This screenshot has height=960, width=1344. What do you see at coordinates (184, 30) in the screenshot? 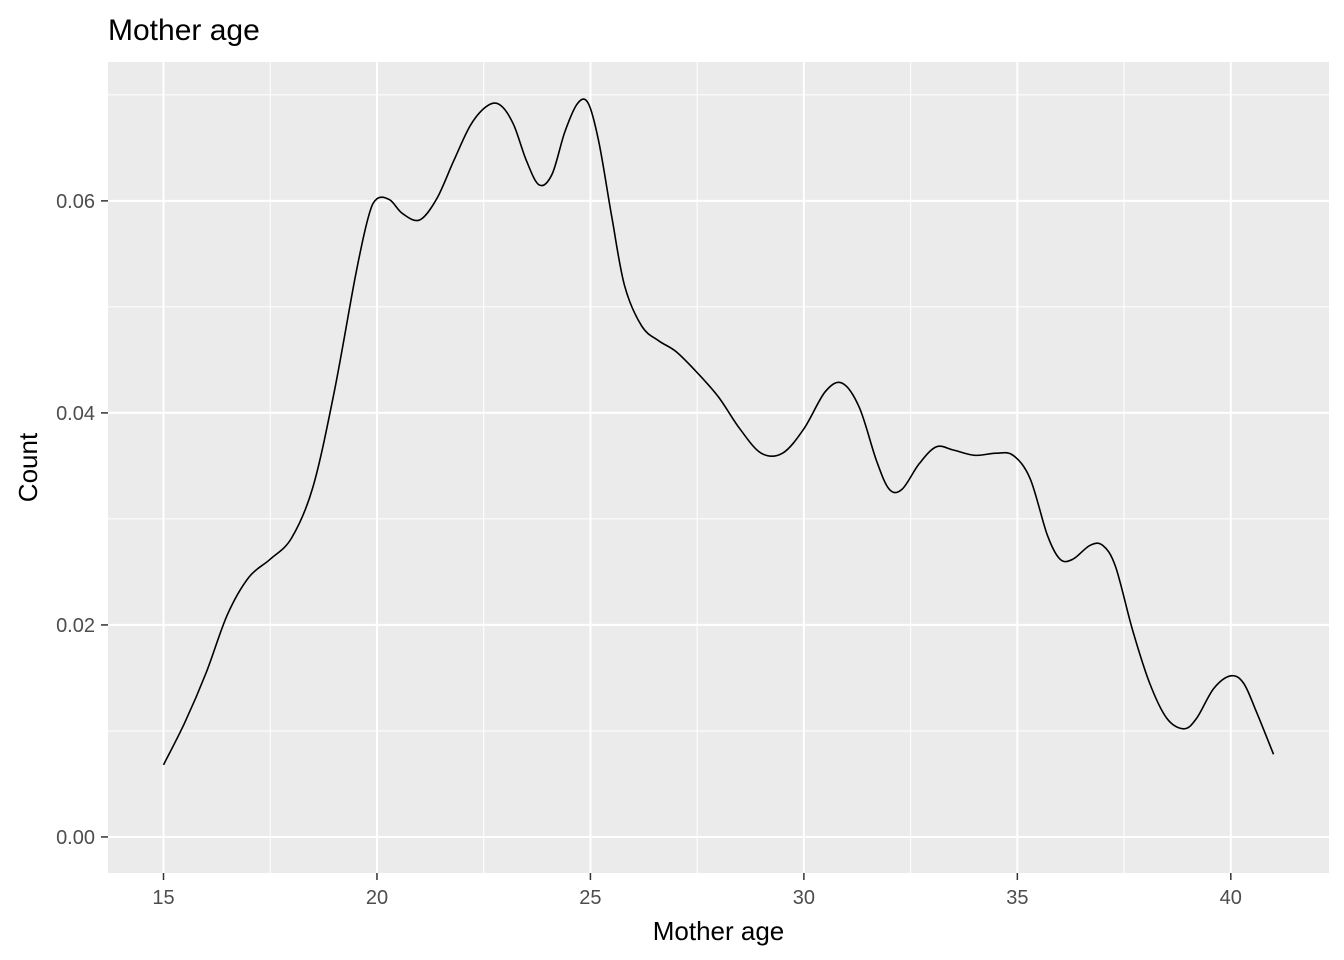
I see `chart-title: Mother age` at bounding box center [184, 30].